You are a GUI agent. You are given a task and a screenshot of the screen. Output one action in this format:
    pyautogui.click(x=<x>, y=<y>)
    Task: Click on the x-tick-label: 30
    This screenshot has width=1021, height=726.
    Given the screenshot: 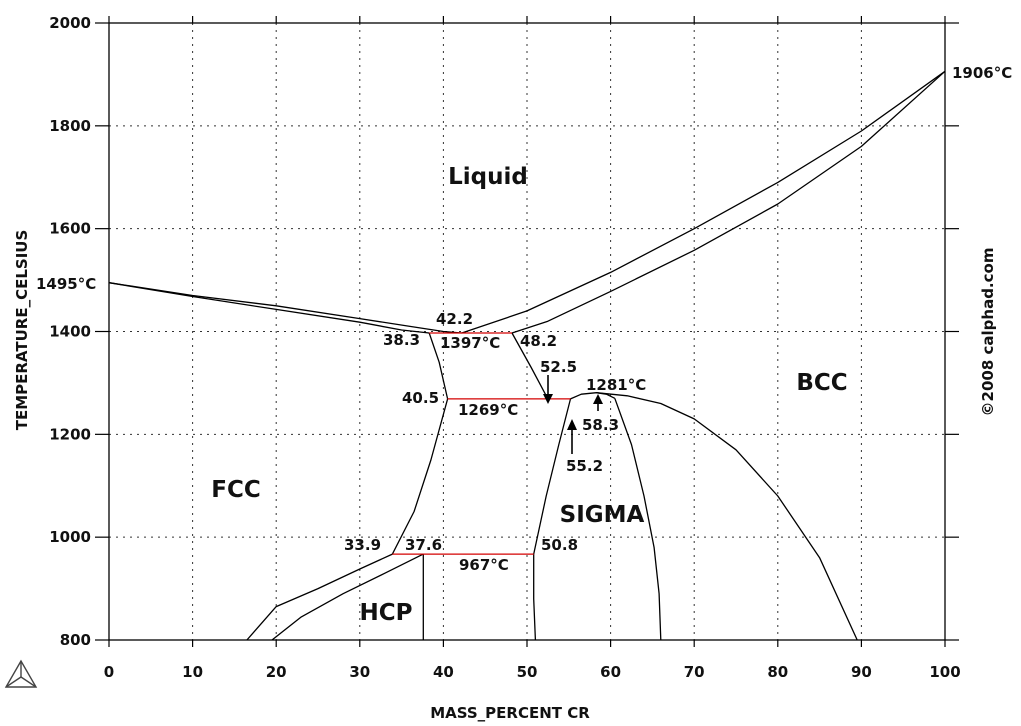 What is the action you would take?
    pyautogui.click(x=359, y=672)
    